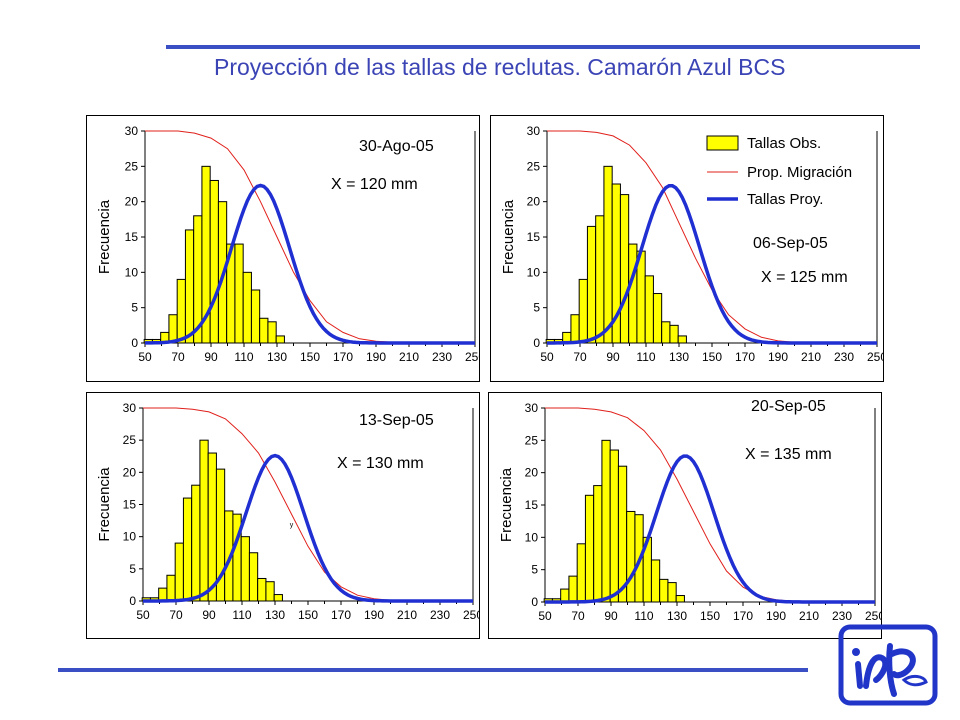  Describe the element at coordinates (784, 143) in the screenshot. I see `legend-label-obs: Tallas Obs.` at that location.